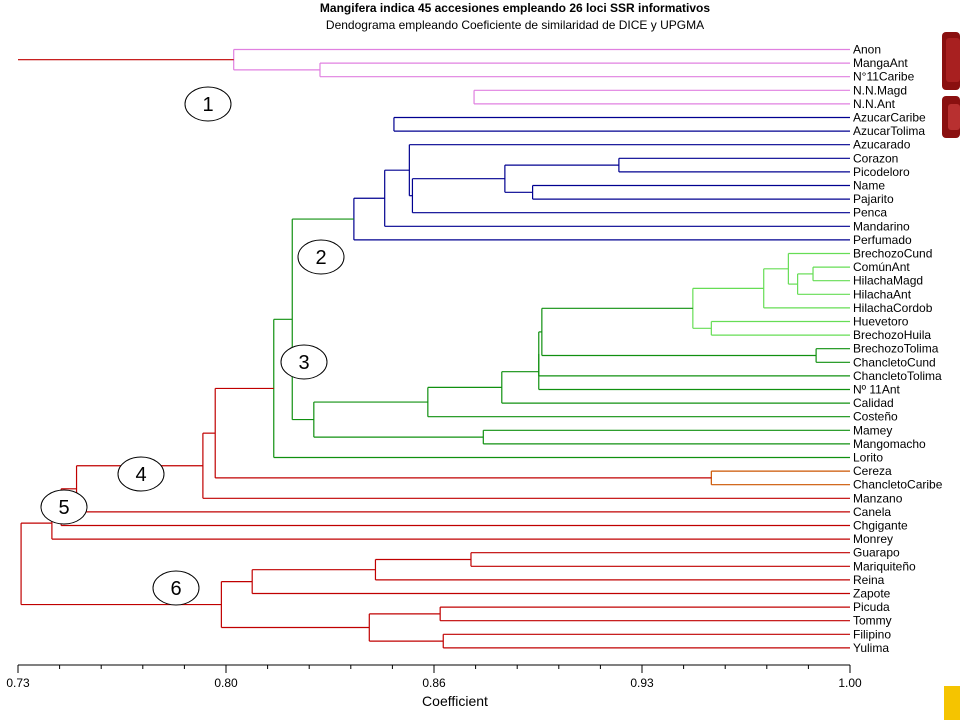 The image size is (960, 720). I want to click on leaf-label: Zapote, so click(872, 594).